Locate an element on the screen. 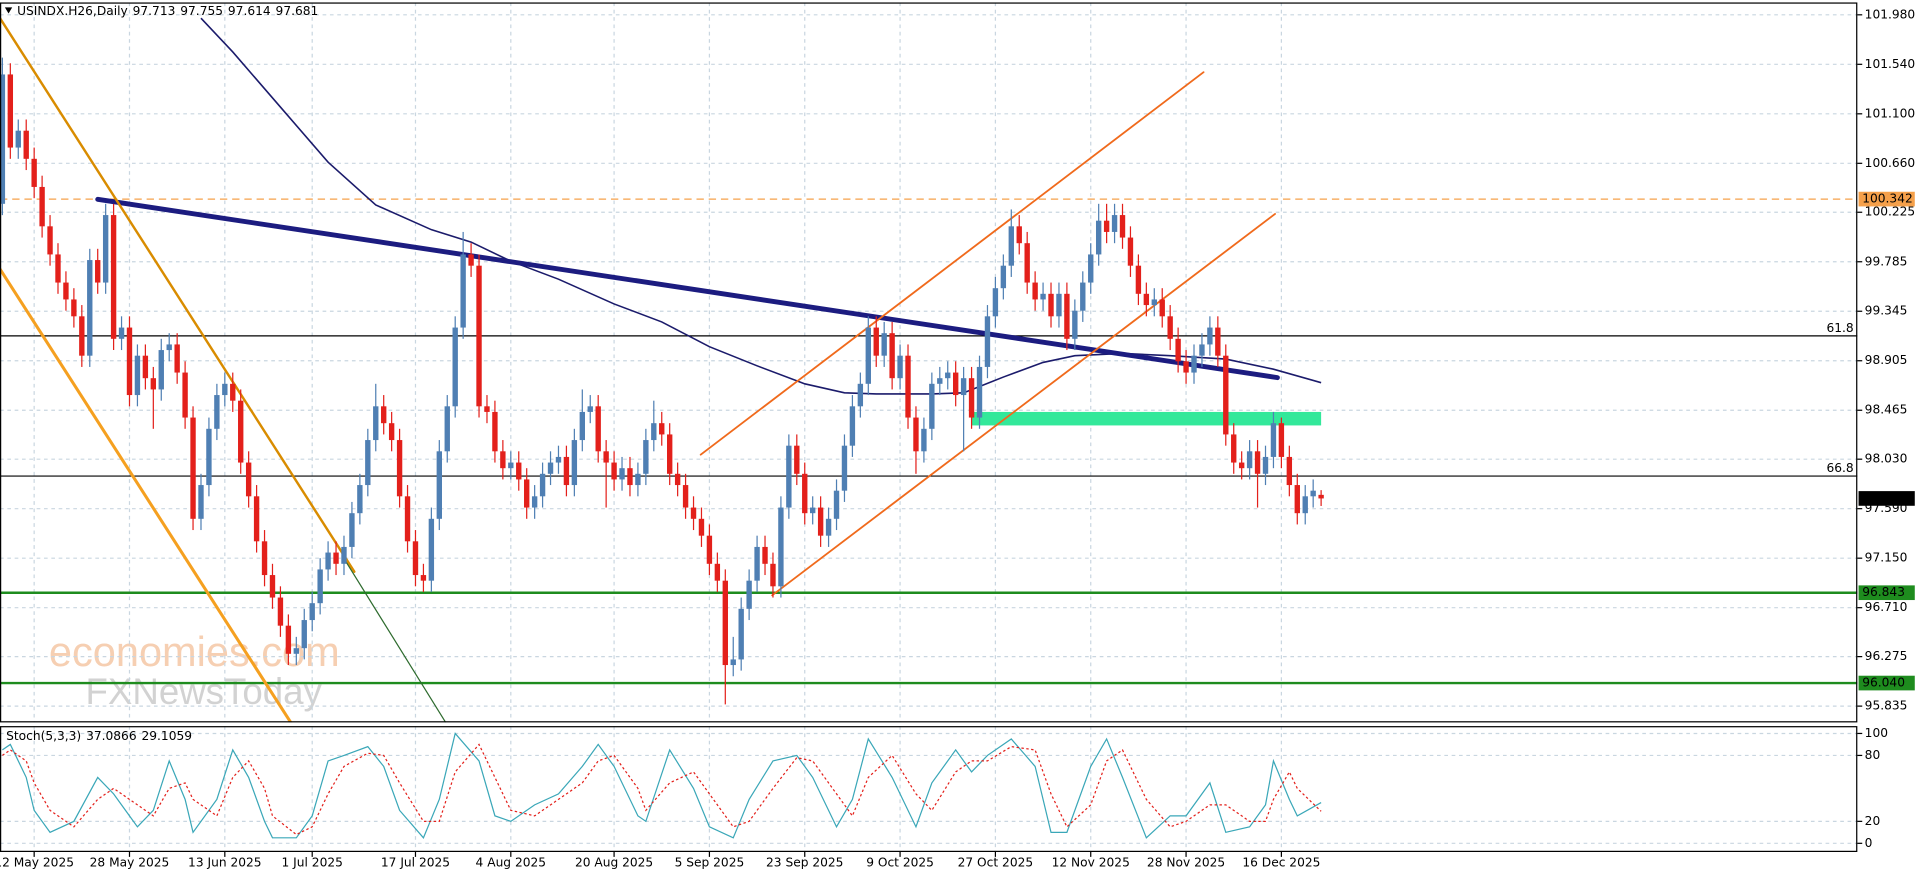  x-tick-label: 28 May 2025 is located at coordinates (130, 862).